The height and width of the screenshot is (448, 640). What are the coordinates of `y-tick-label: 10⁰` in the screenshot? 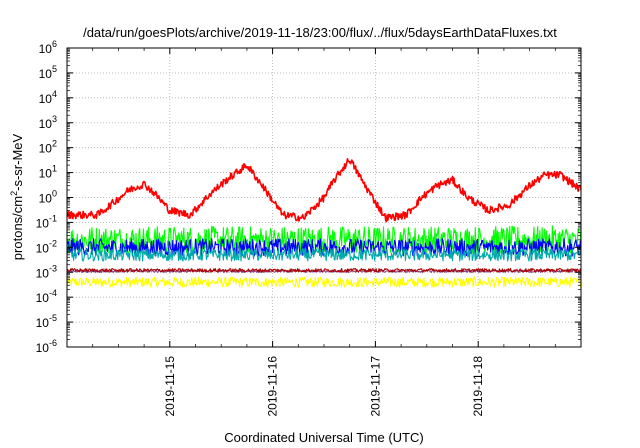 It's located at (48, 197).